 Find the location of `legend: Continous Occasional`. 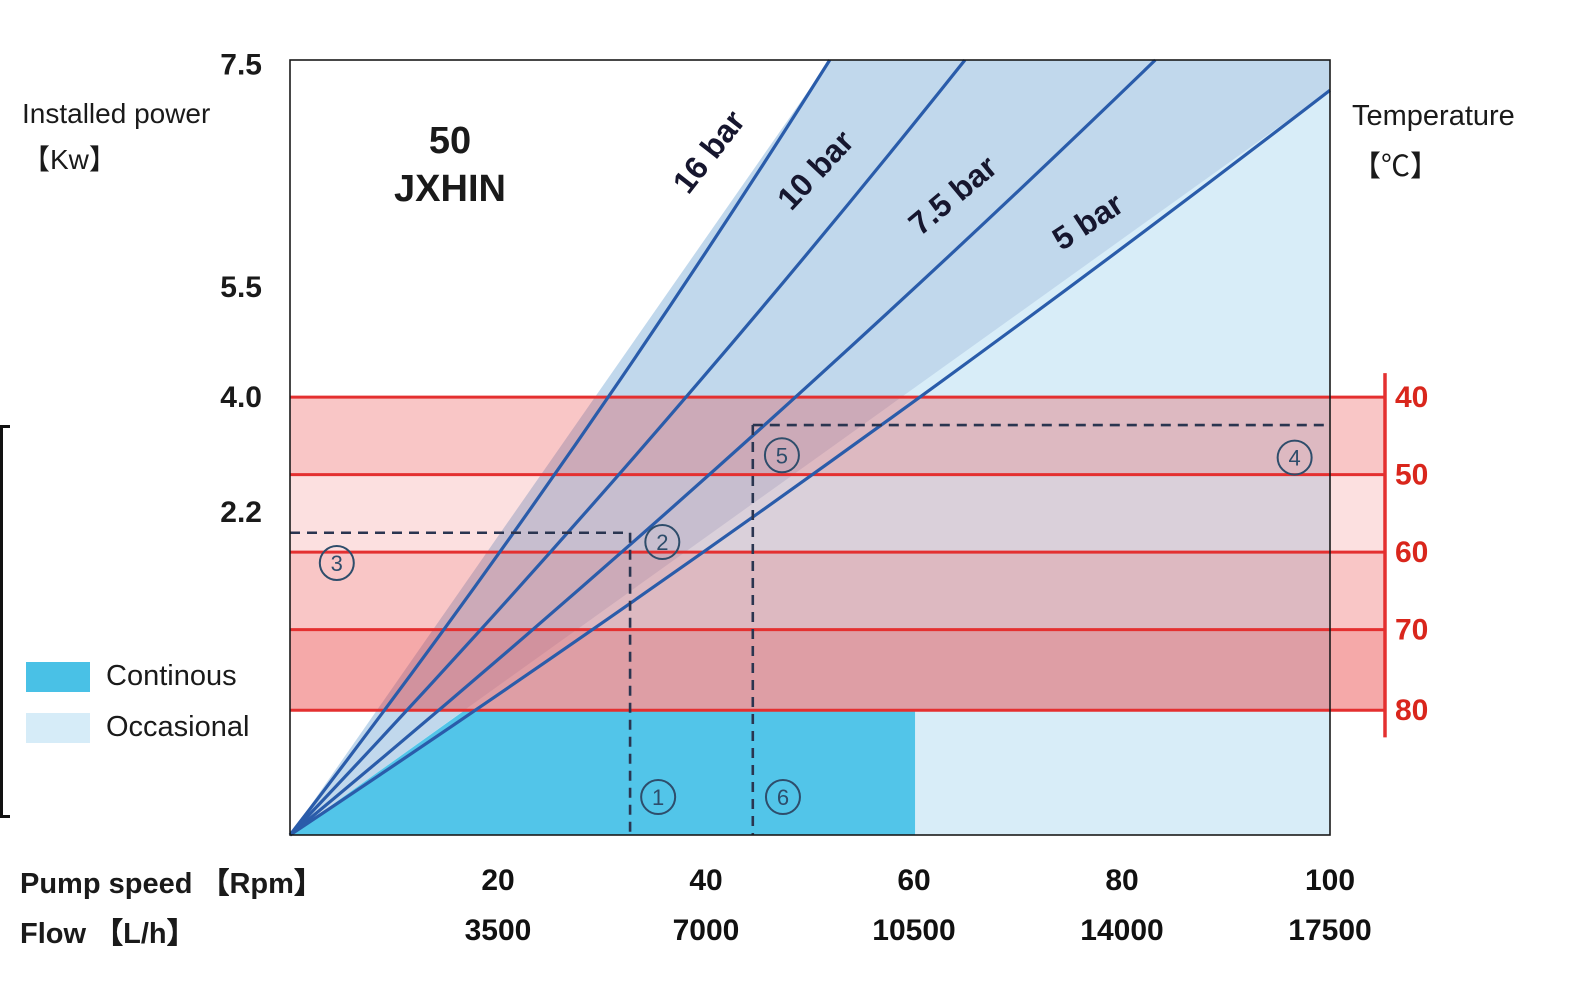

legend: Continous Occasional is located at coordinates (137, 711).